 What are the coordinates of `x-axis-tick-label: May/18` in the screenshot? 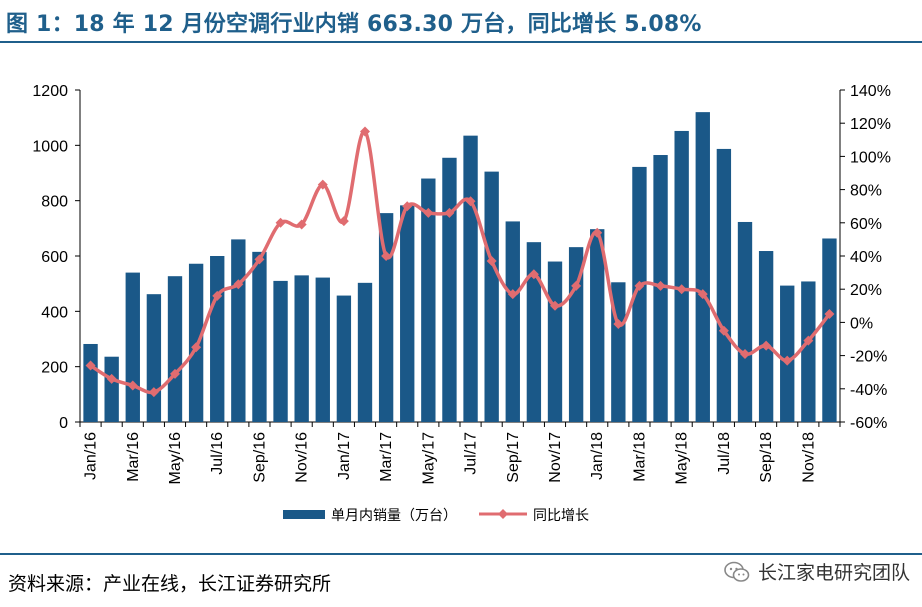 It's located at (682, 458).